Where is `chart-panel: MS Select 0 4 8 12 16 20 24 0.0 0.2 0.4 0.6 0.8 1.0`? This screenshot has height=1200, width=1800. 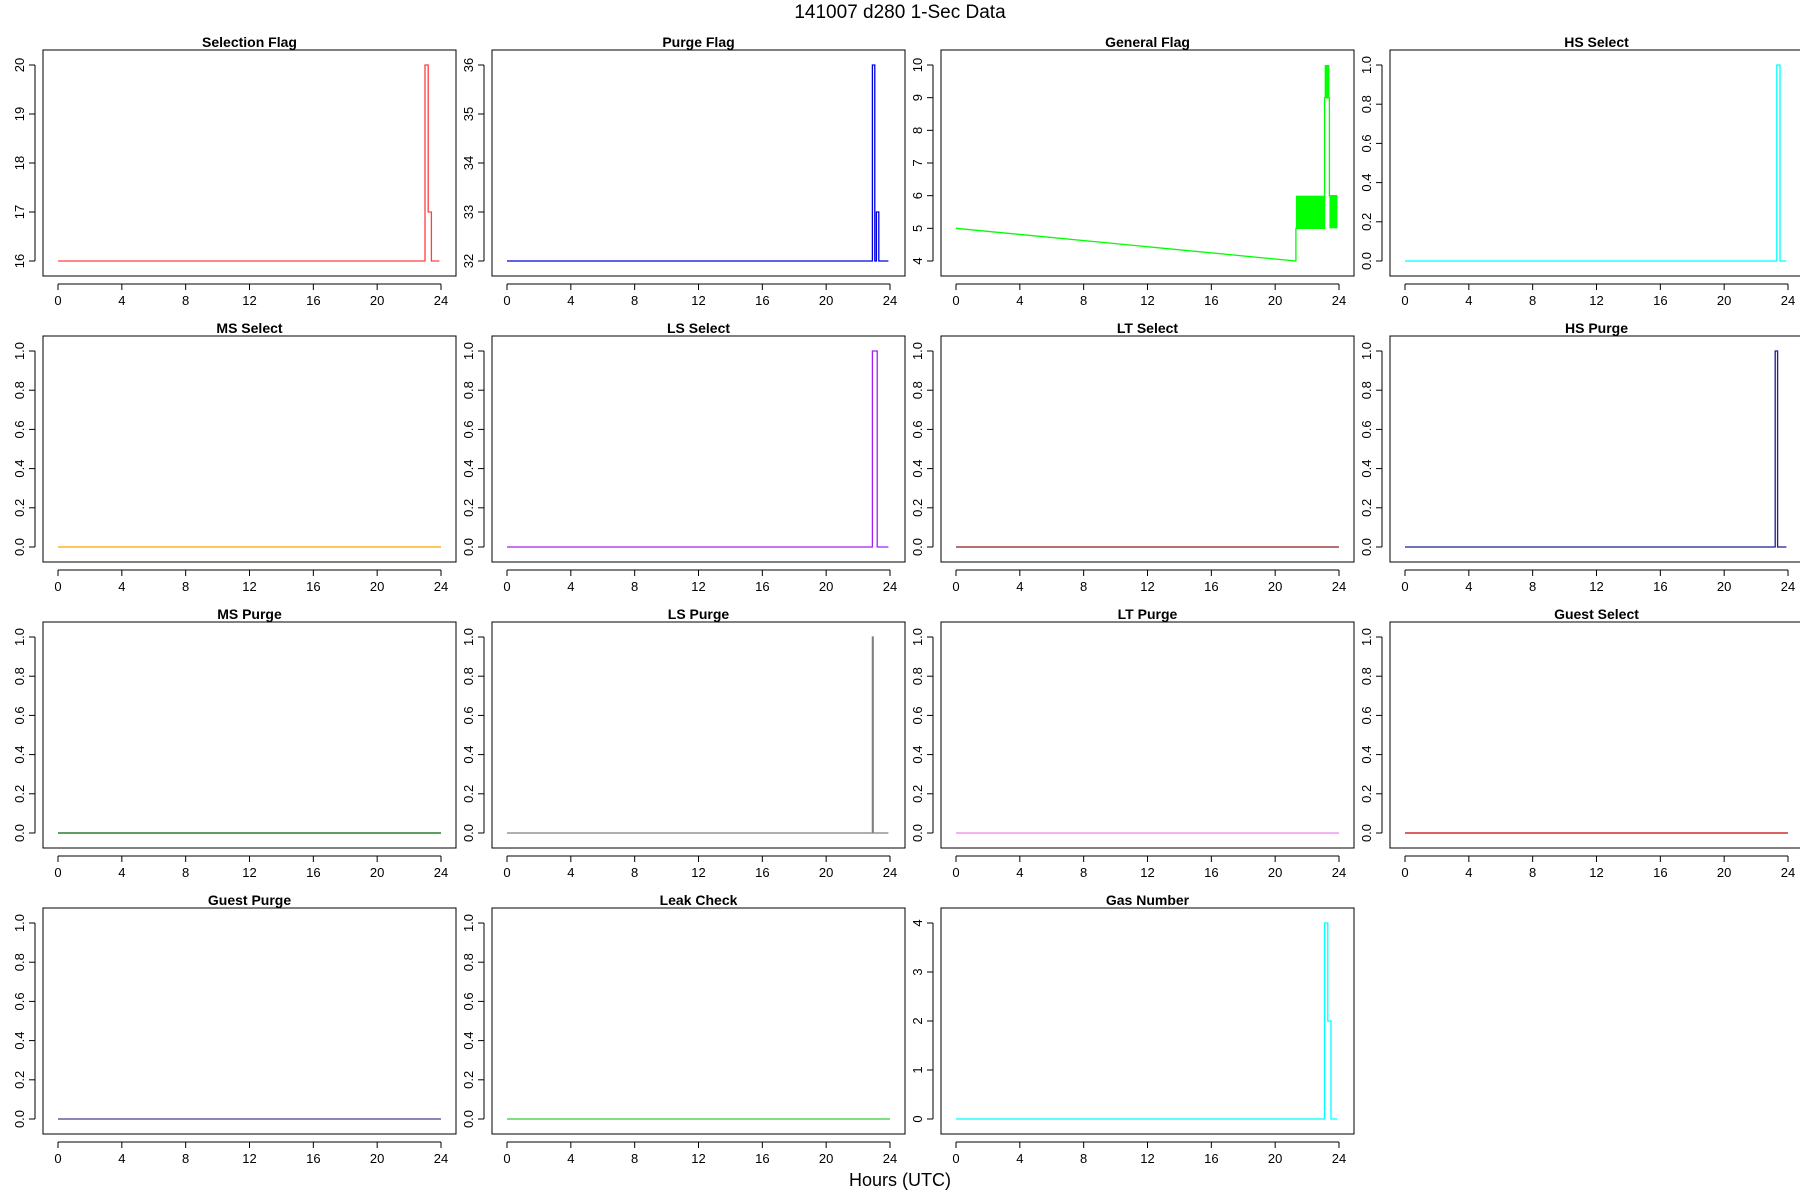 chart-panel: MS Select 0 4 8 12 16 20 24 0.0 0.2 0.4 0.6 0.8 1.0 is located at coordinates (234, 457).